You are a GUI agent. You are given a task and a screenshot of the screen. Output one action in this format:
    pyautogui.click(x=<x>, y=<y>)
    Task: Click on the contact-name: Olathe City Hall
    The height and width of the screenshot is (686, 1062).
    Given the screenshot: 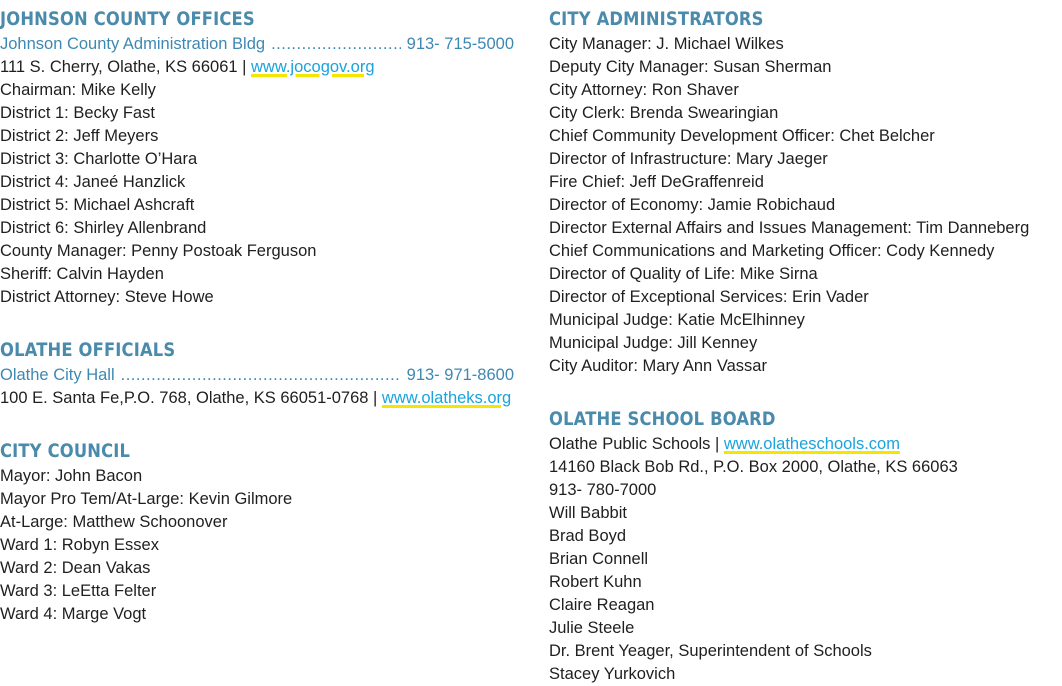 What is the action you would take?
    pyautogui.click(x=57, y=375)
    